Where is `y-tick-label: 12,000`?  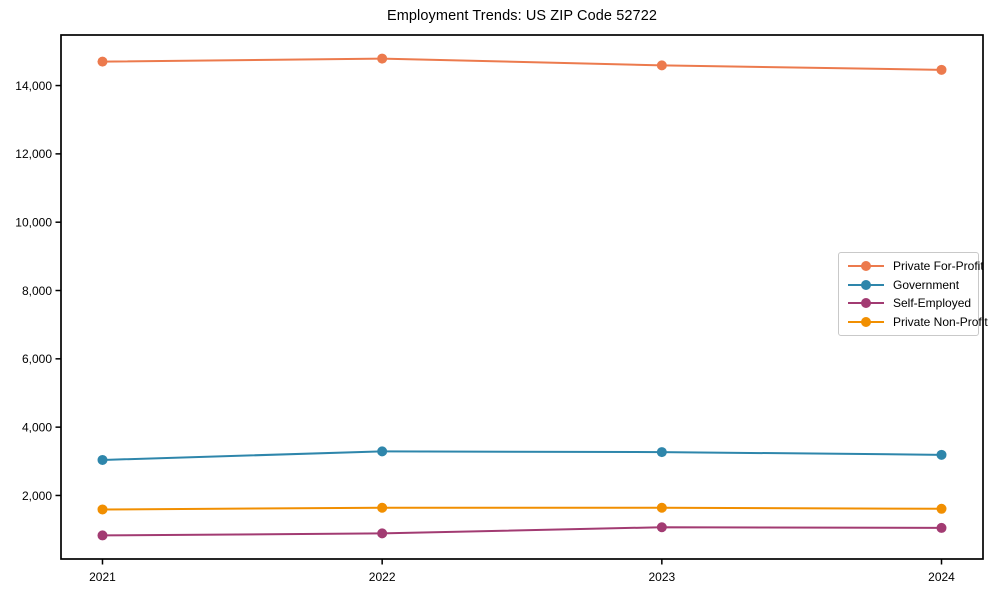
y-tick-label: 12,000 is located at coordinates (33, 154).